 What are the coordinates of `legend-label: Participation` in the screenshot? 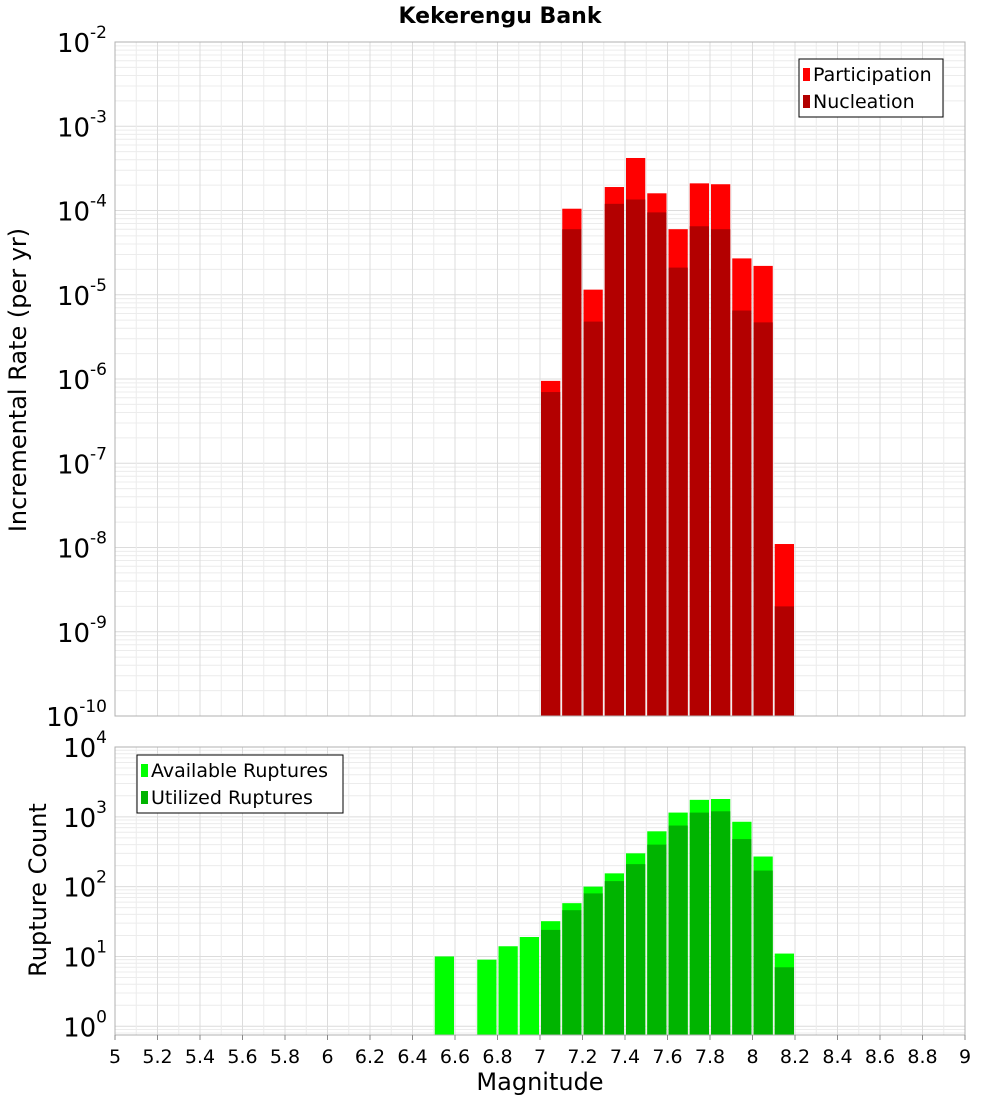 It's located at (872, 75).